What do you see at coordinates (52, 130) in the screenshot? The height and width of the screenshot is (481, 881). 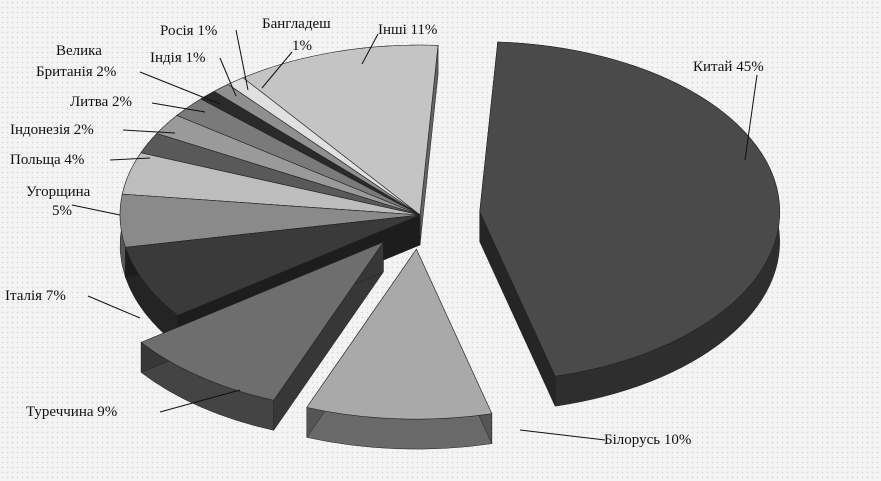 I see `slice-label-indonesia: Індонезія 2%` at bounding box center [52, 130].